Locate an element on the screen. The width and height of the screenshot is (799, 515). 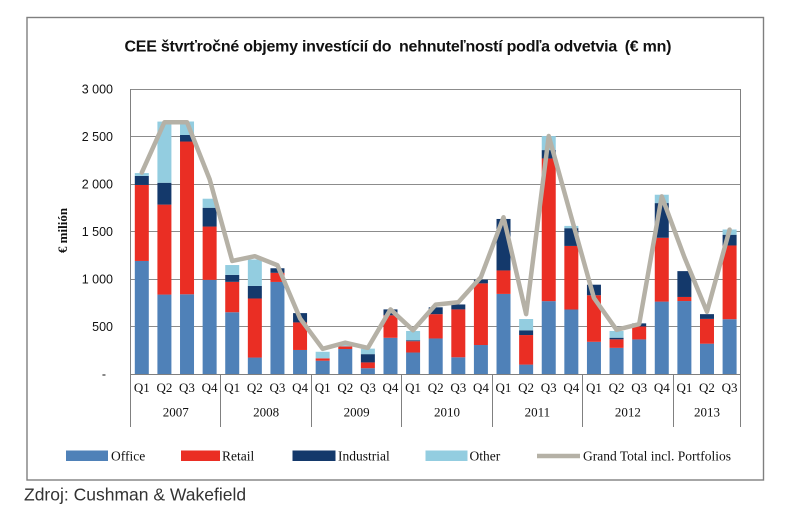
svg-text: Grand Total incl. Portfolios is located at coordinates (657, 456).